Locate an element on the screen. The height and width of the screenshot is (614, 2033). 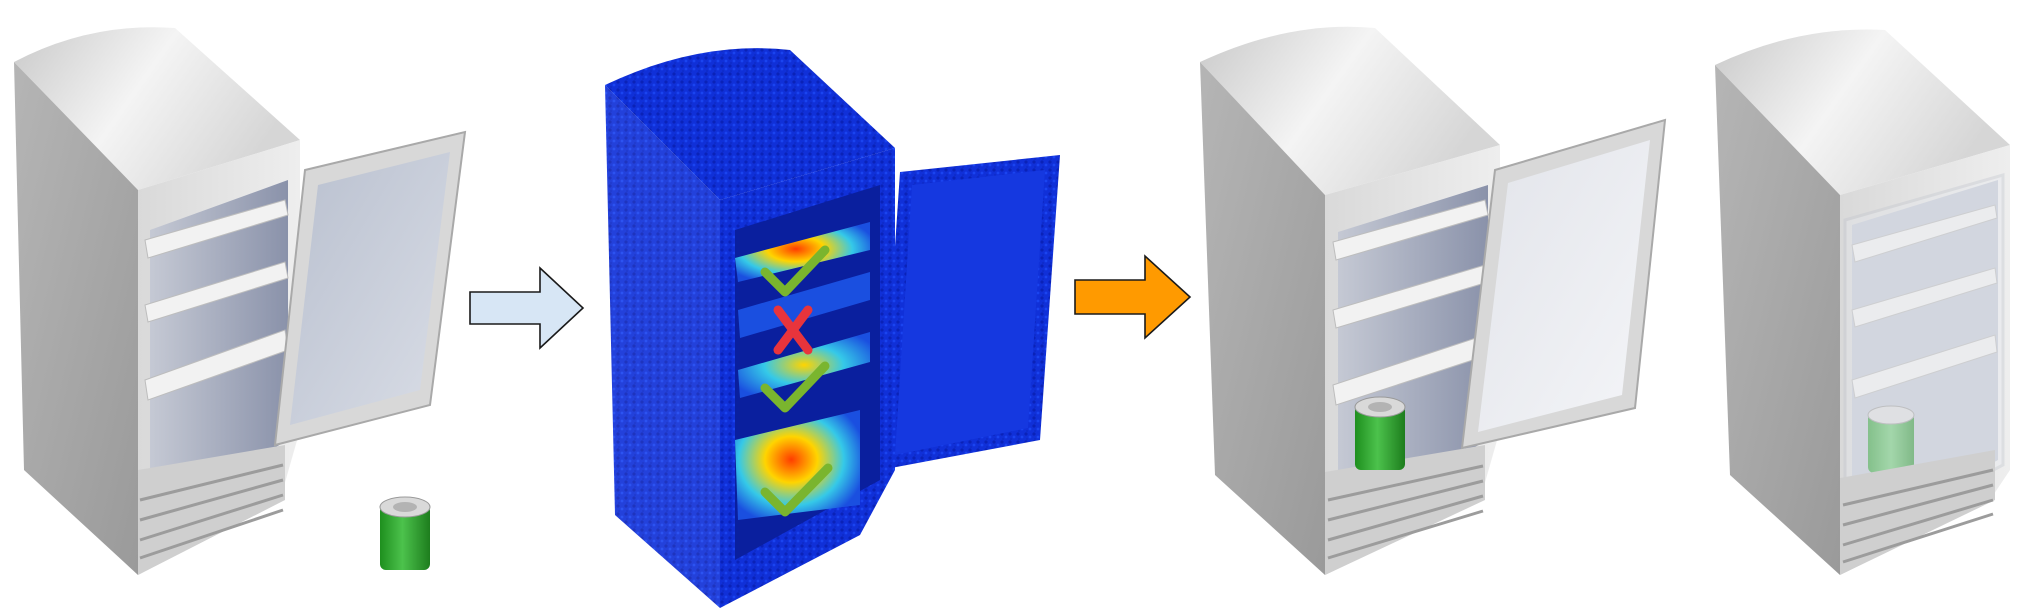
fridge-can-placed-door-closed is located at coordinates (1862, 302).